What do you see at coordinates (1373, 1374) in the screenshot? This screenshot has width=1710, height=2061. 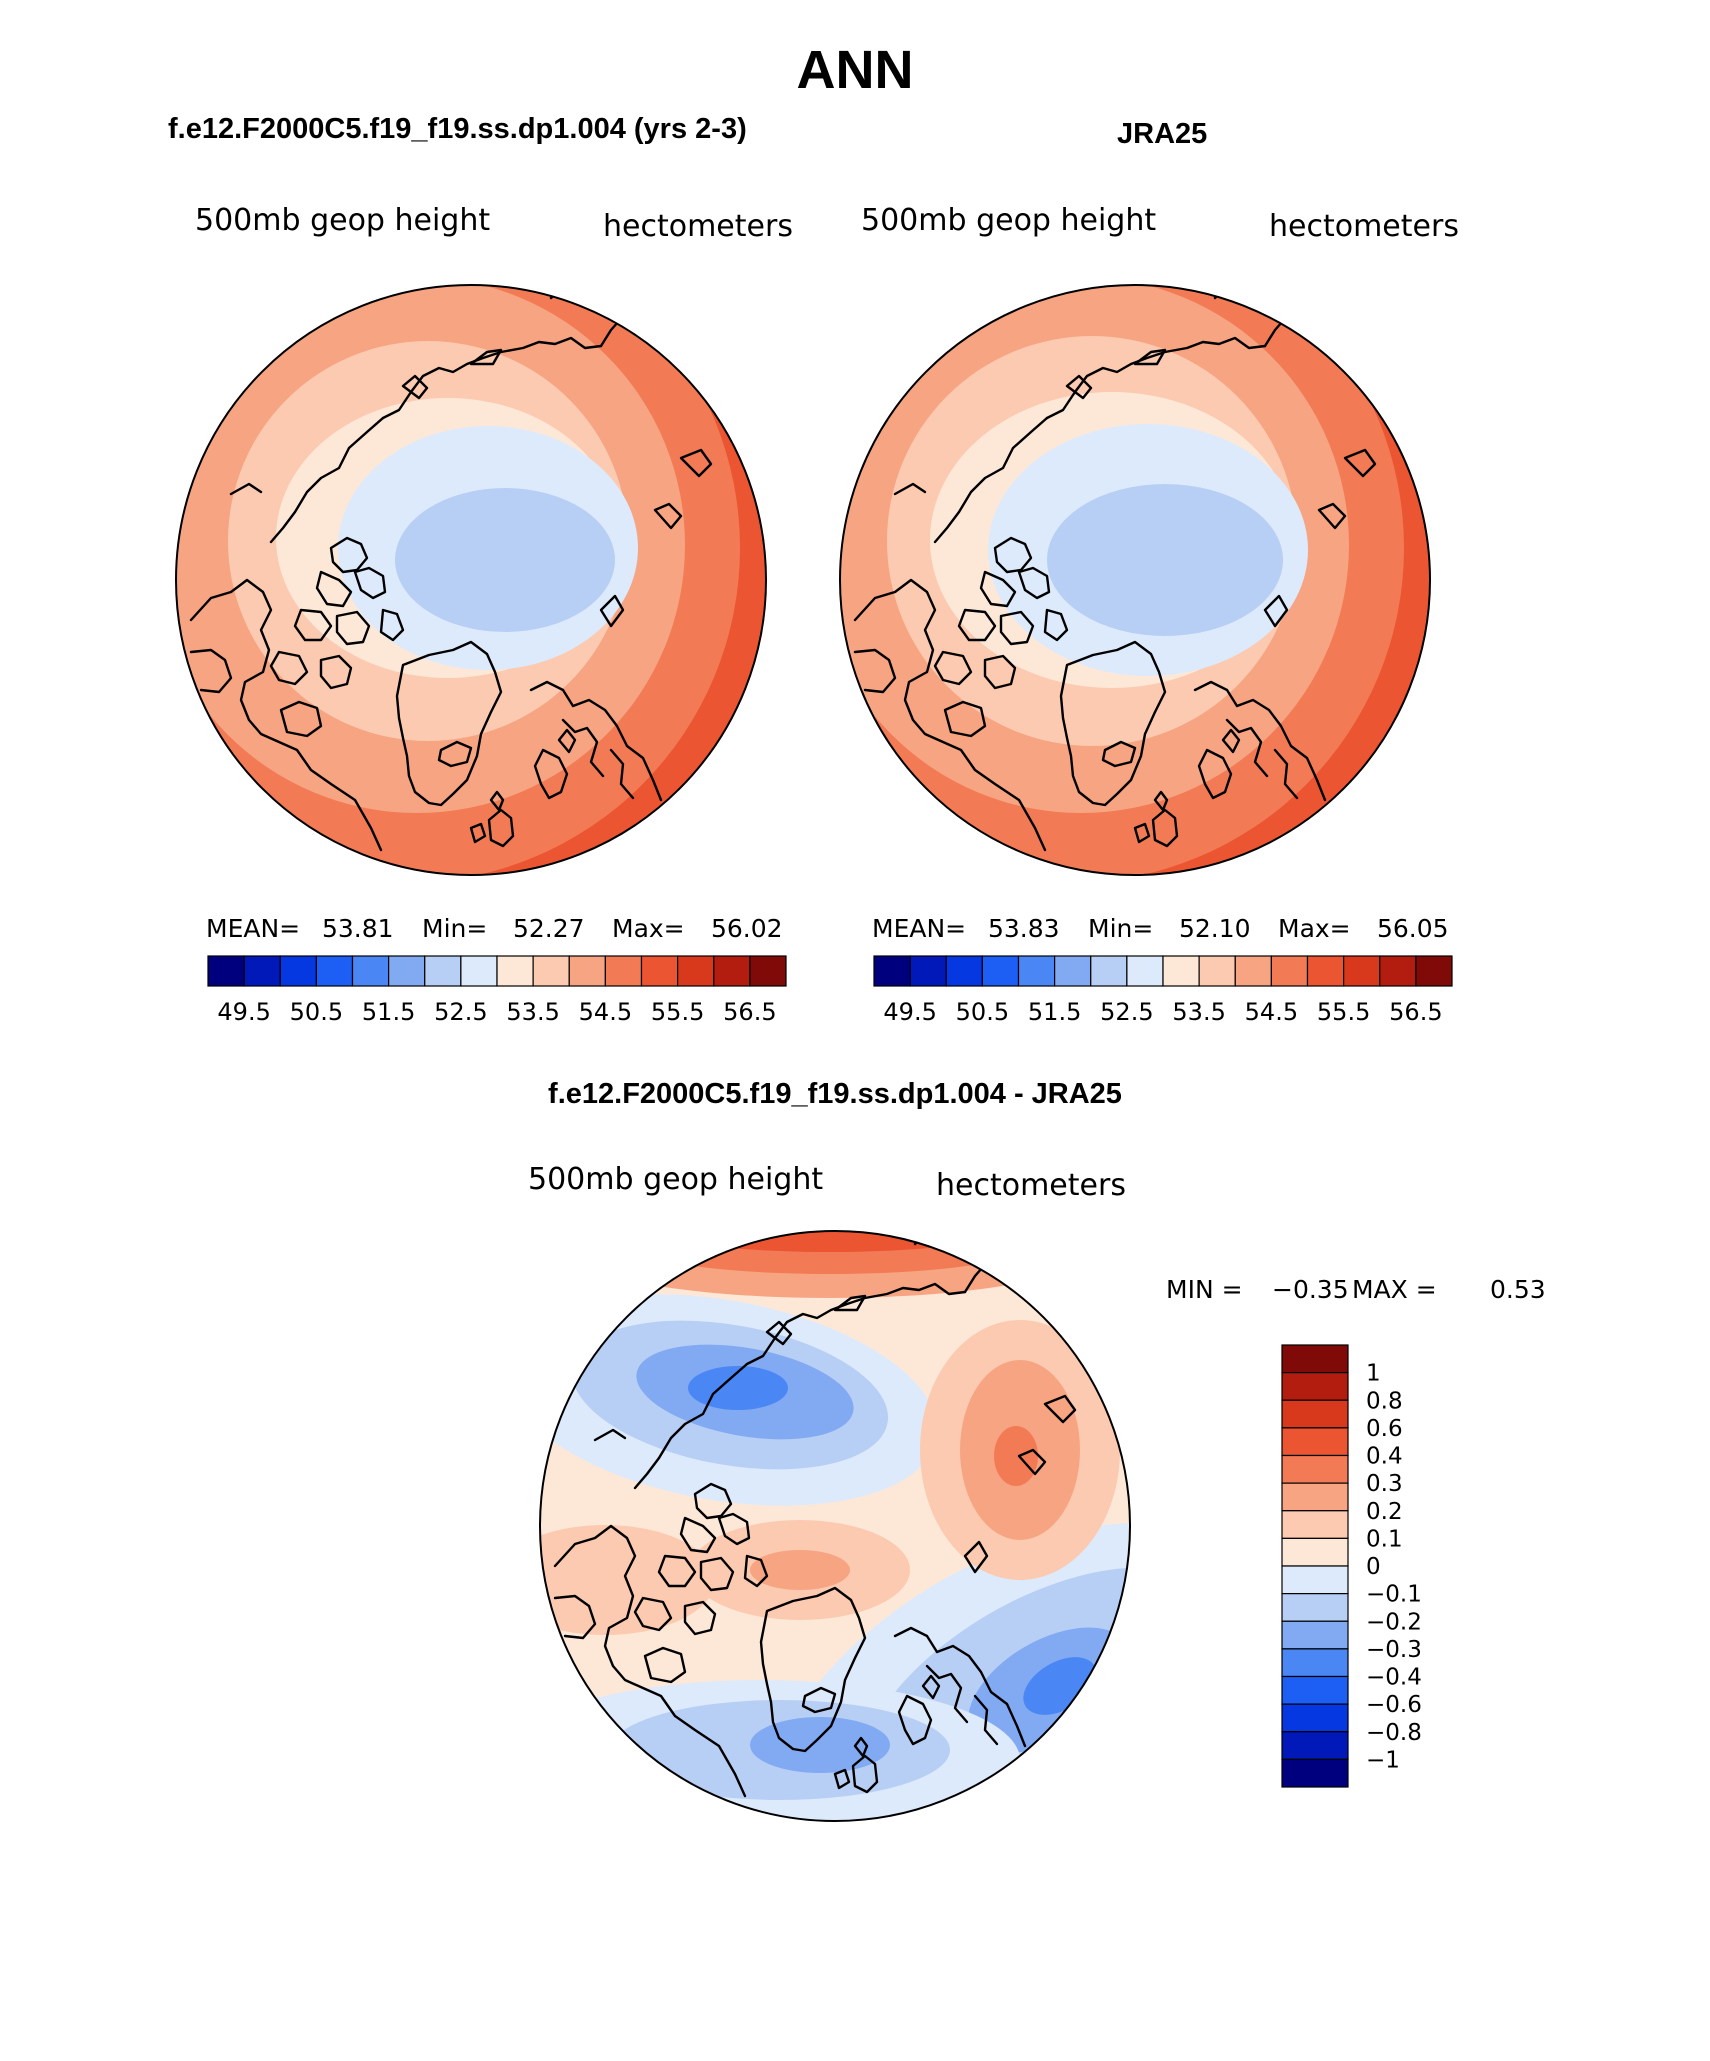 I see `colorbar-tick-label: 1` at bounding box center [1373, 1374].